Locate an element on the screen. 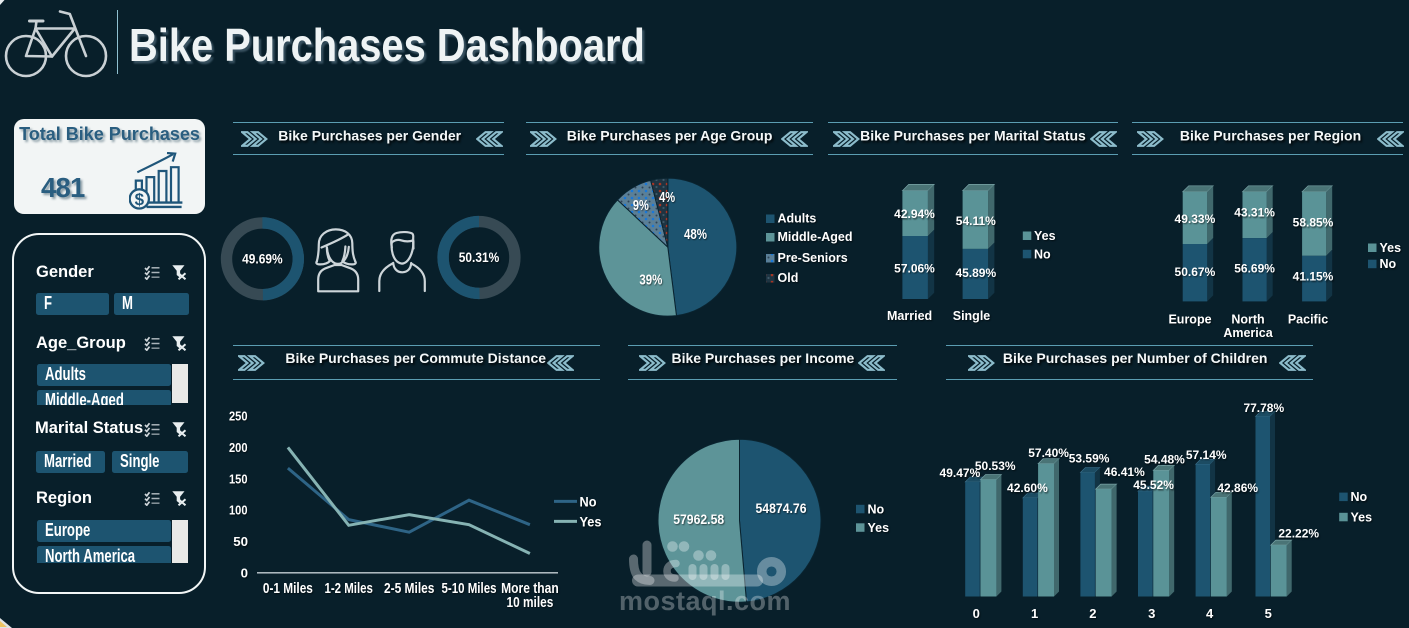 This screenshot has height=628, width=1409. svg-text:Bike Purchases per Commute Dis: Bike Purchases per Commute Distance is located at coordinates (415, 358).